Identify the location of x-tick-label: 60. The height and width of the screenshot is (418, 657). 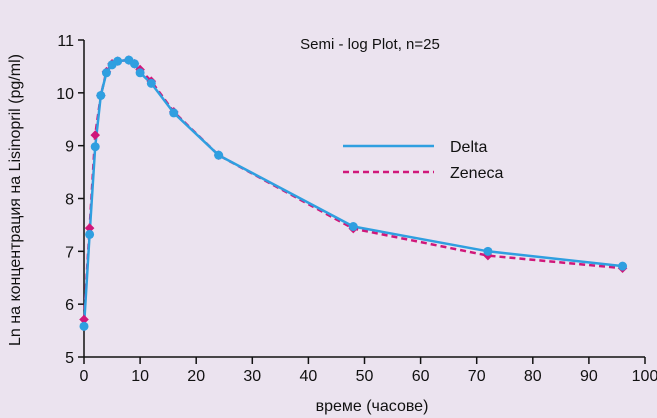
(421, 376).